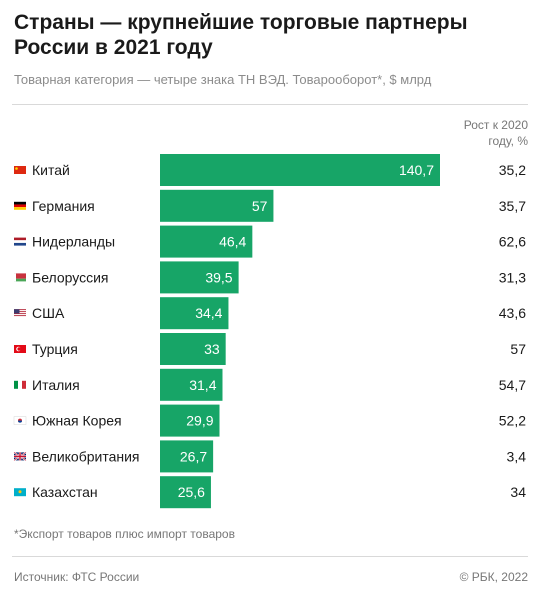 This screenshot has height=600, width=540. I want to click on bar-value-label: 33, so click(212, 349).